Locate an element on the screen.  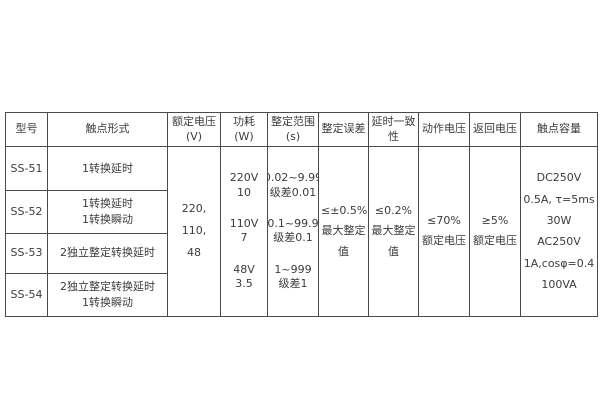
header-model: 型号 is located at coordinates (26, 129).